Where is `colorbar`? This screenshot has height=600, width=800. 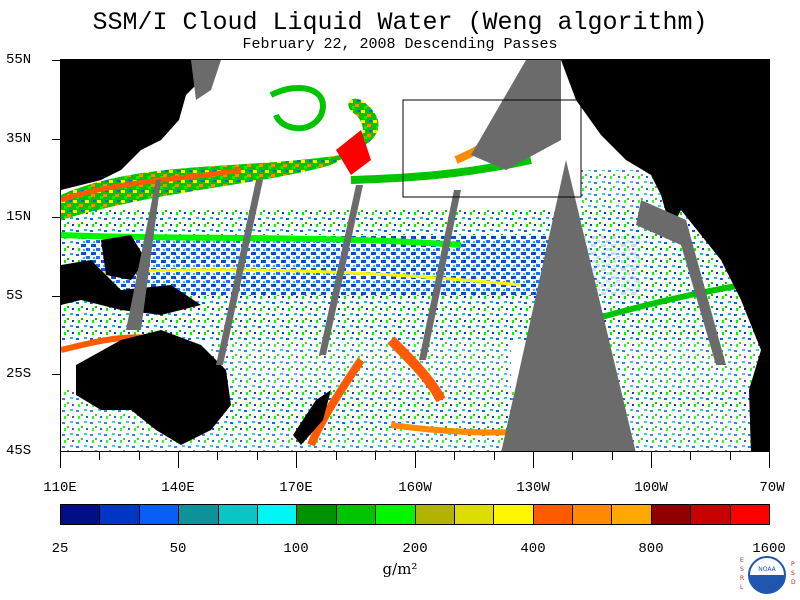
colorbar is located at coordinates (415, 514).